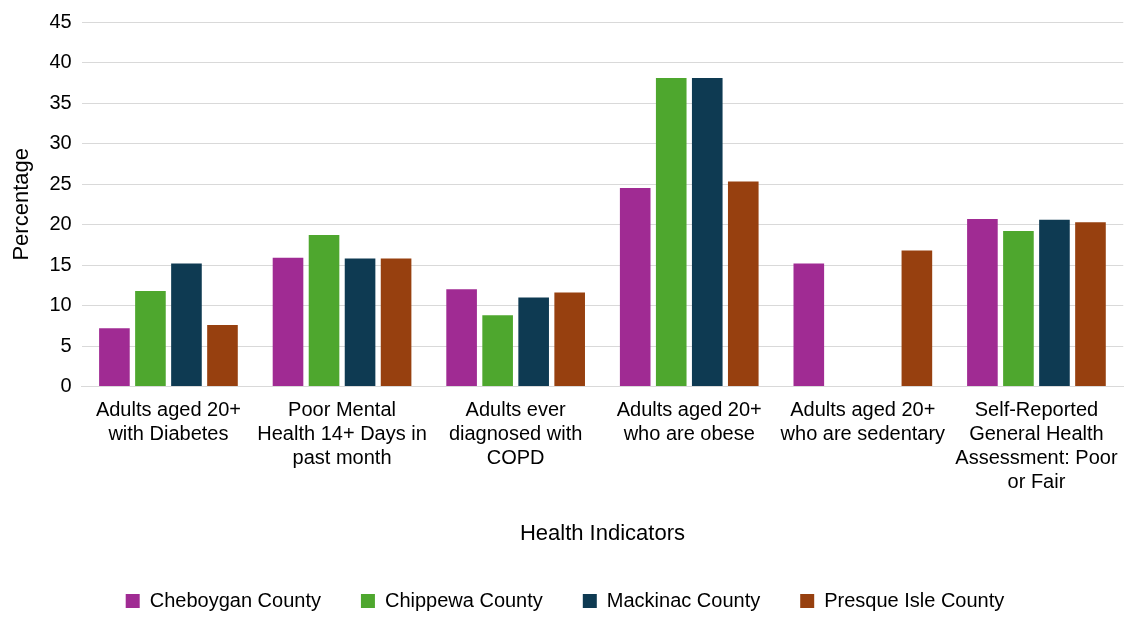 The height and width of the screenshot is (626, 1130). I want to click on y-tick-label: 30, so click(60, 142).